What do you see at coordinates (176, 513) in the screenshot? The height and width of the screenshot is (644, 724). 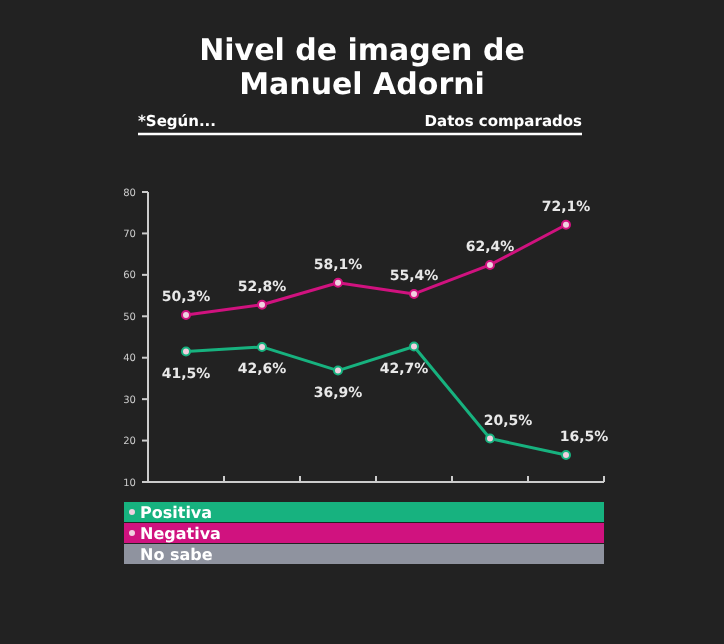 I see `legend-label: Positiva` at bounding box center [176, 513].